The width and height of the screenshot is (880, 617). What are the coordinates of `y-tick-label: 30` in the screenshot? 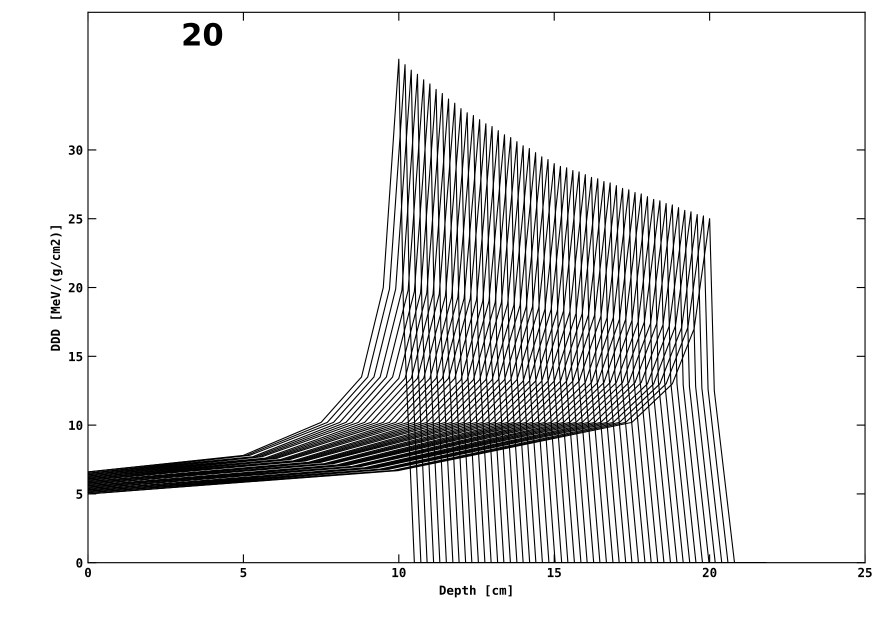 It's located at (75, 150).